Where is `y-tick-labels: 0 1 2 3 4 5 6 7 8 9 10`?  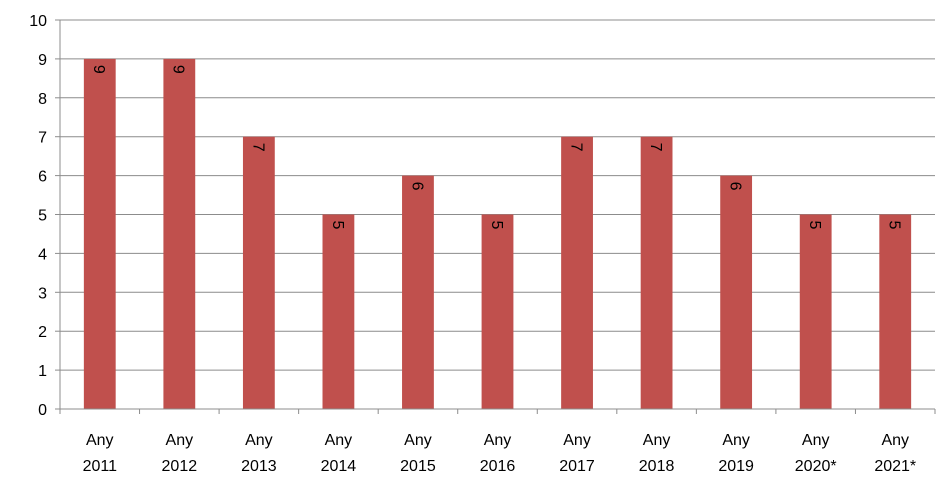
y-tick-labels: 0 1 2 3 4 5 6 7 8 9 10 is located at coordinates (38, 216).